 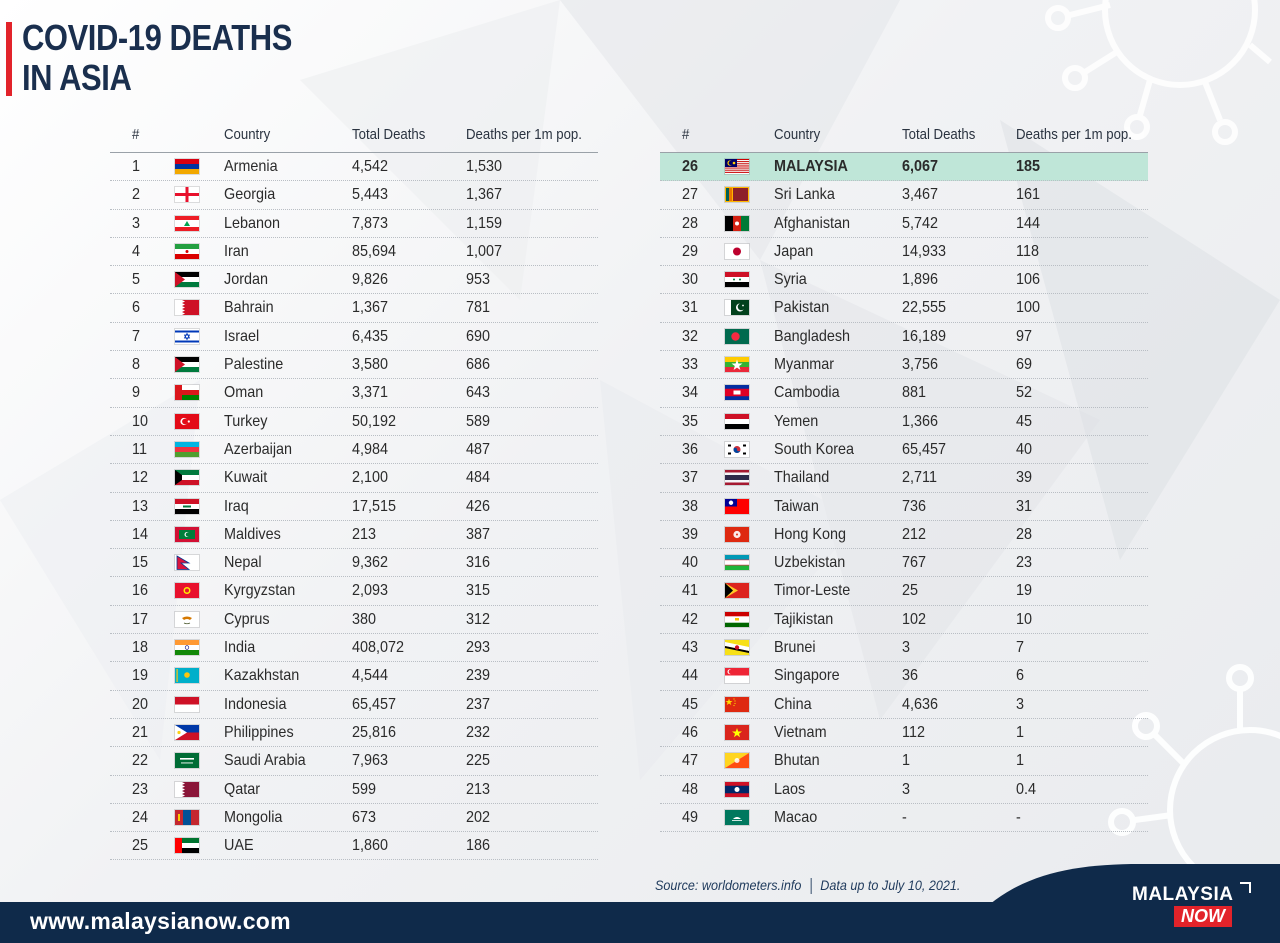 What do you see at coordinates (737, 704) in the screenshot?
I see `china-flag-icon` at bounding box center [737, 704].